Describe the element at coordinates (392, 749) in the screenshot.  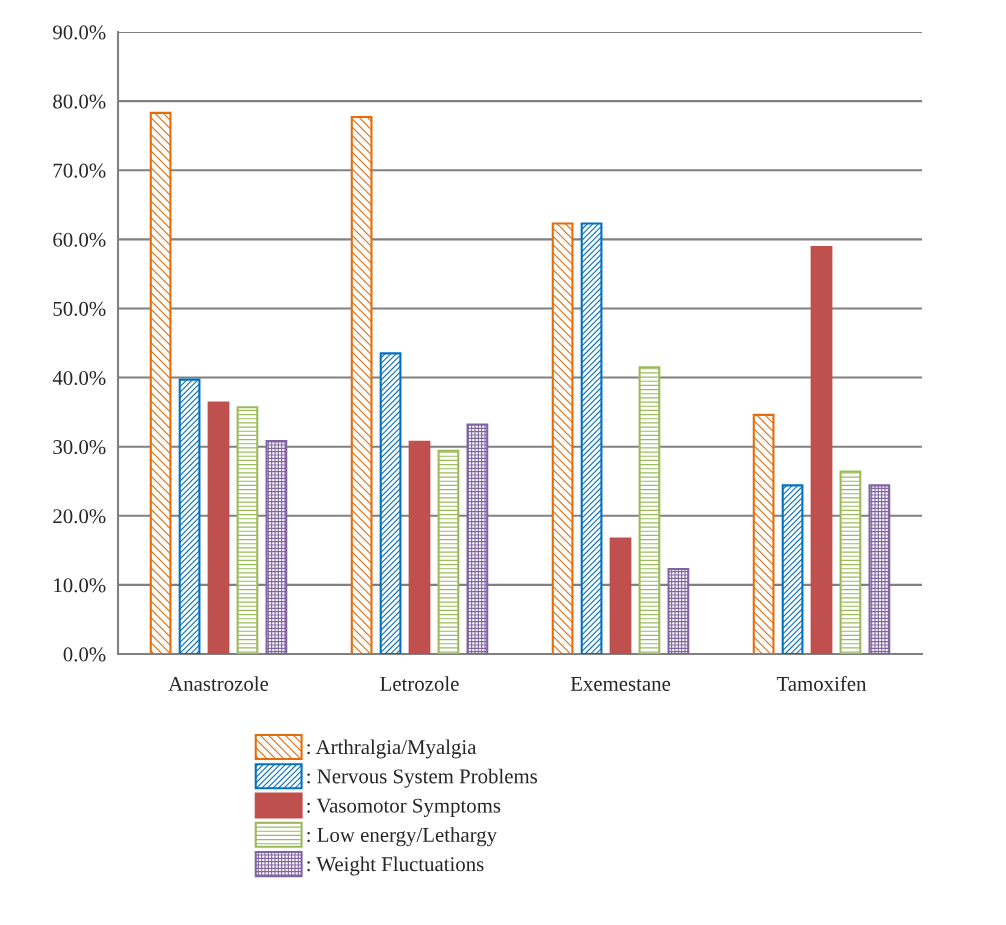
I see `legend-label: : Arthralgia/Myalgia` at that location.